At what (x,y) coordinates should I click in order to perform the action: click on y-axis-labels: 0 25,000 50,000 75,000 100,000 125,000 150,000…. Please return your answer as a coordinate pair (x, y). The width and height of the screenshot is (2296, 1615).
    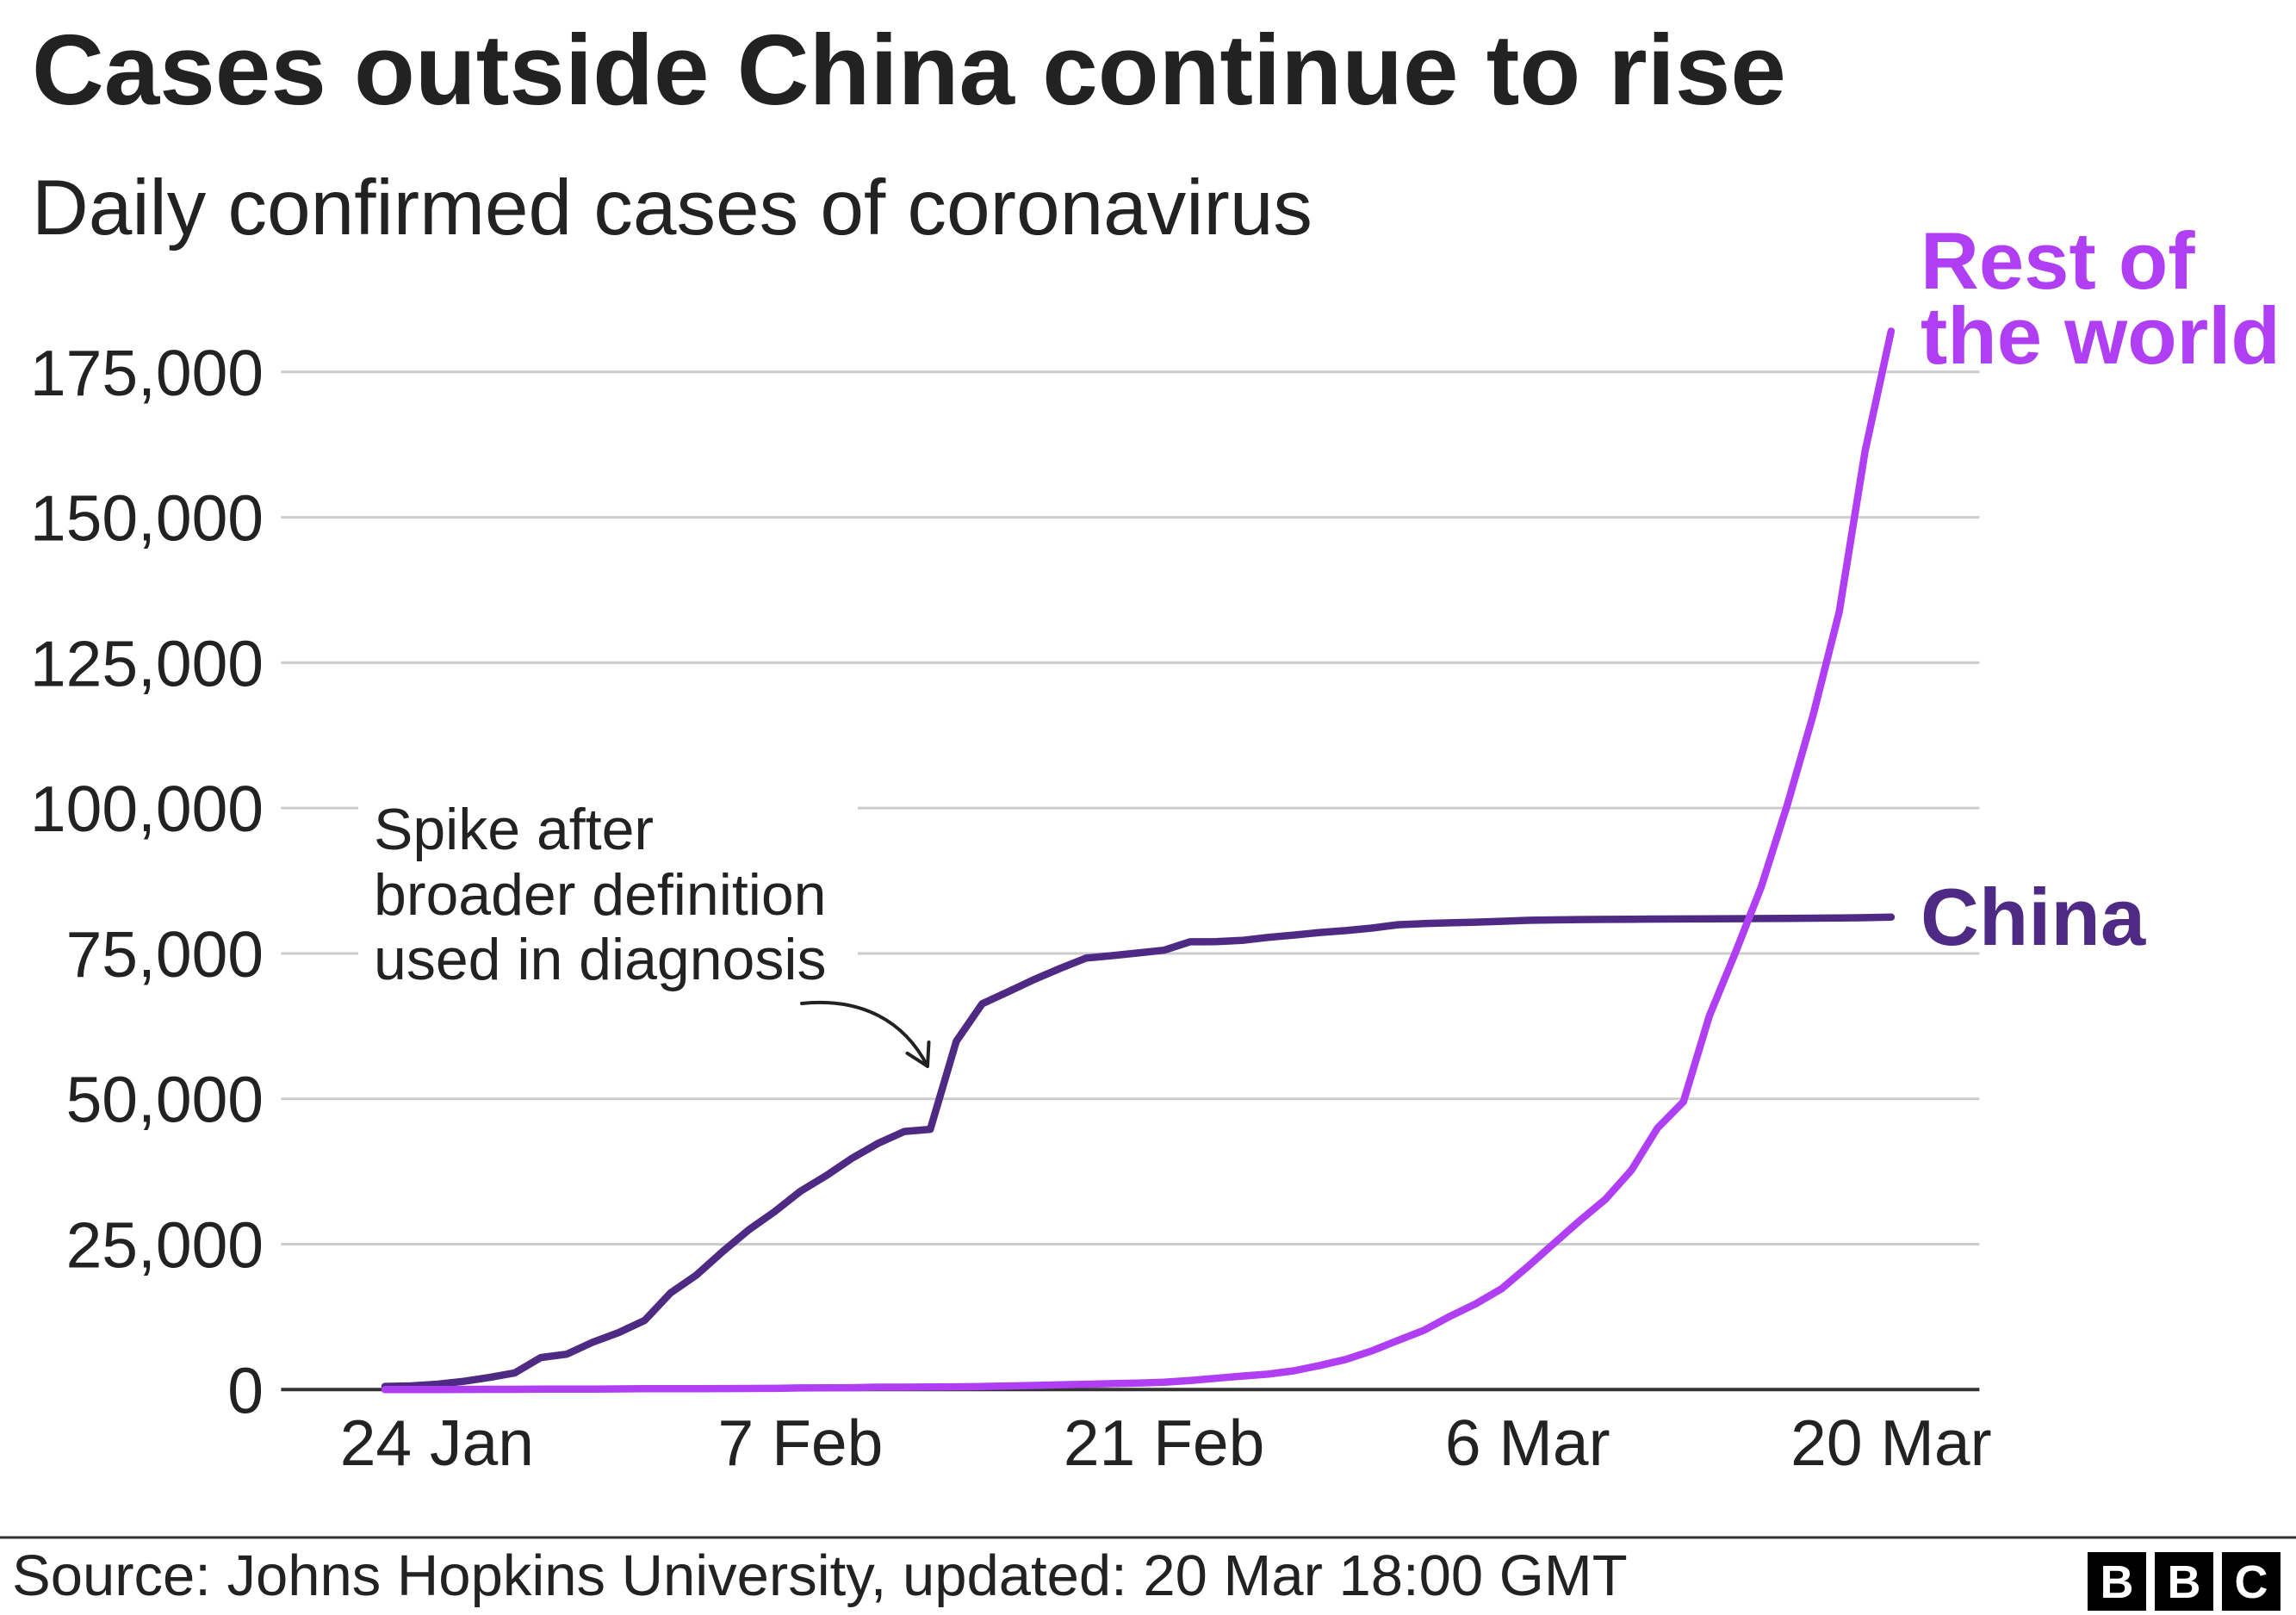
    Looking at the image, I should click on (147, 882).